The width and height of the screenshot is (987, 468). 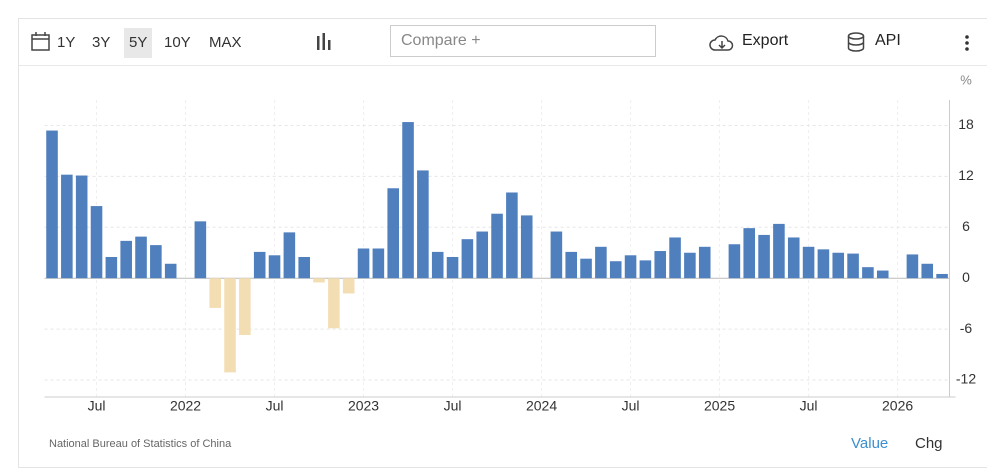 I want to click on calendar-icon, so click(x=41, y=42).